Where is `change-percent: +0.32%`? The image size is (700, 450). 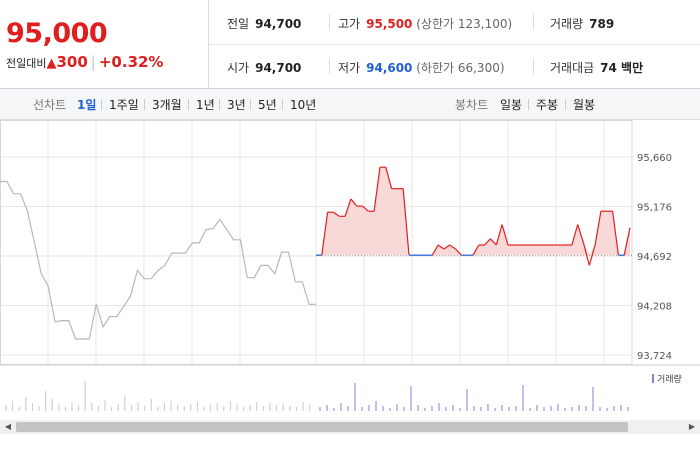 change-percent: +0.32% is located at coordinates (131, 62).